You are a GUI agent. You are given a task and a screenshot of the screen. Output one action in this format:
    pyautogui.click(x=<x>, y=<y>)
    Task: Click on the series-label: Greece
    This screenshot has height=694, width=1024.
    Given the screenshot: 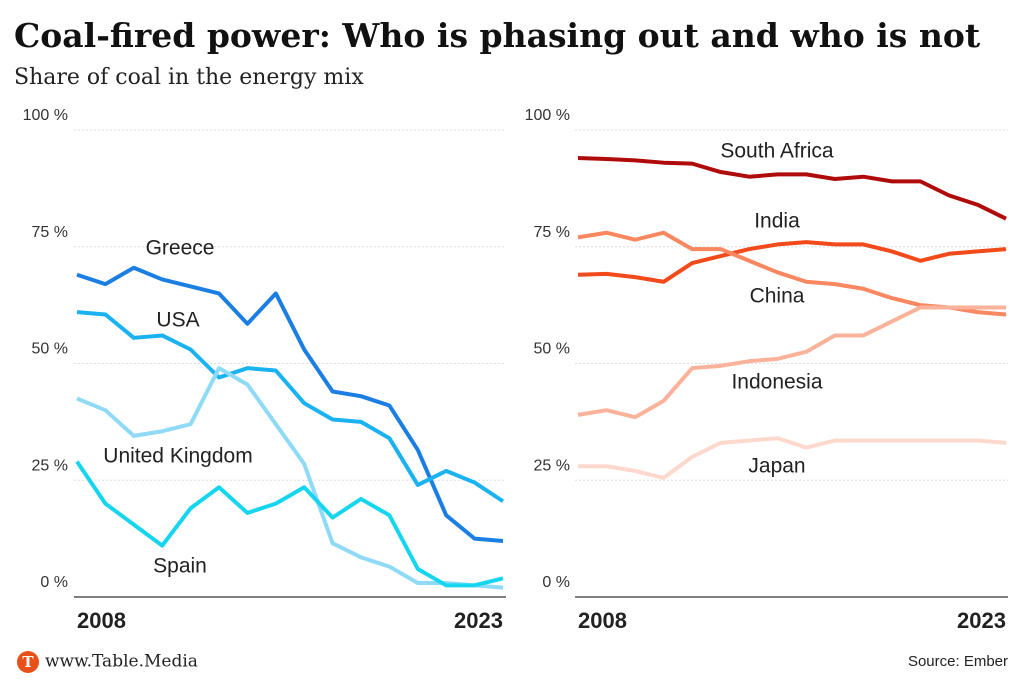 What is the action you would take?
    pyautogui.click(x=180, y=248)
    